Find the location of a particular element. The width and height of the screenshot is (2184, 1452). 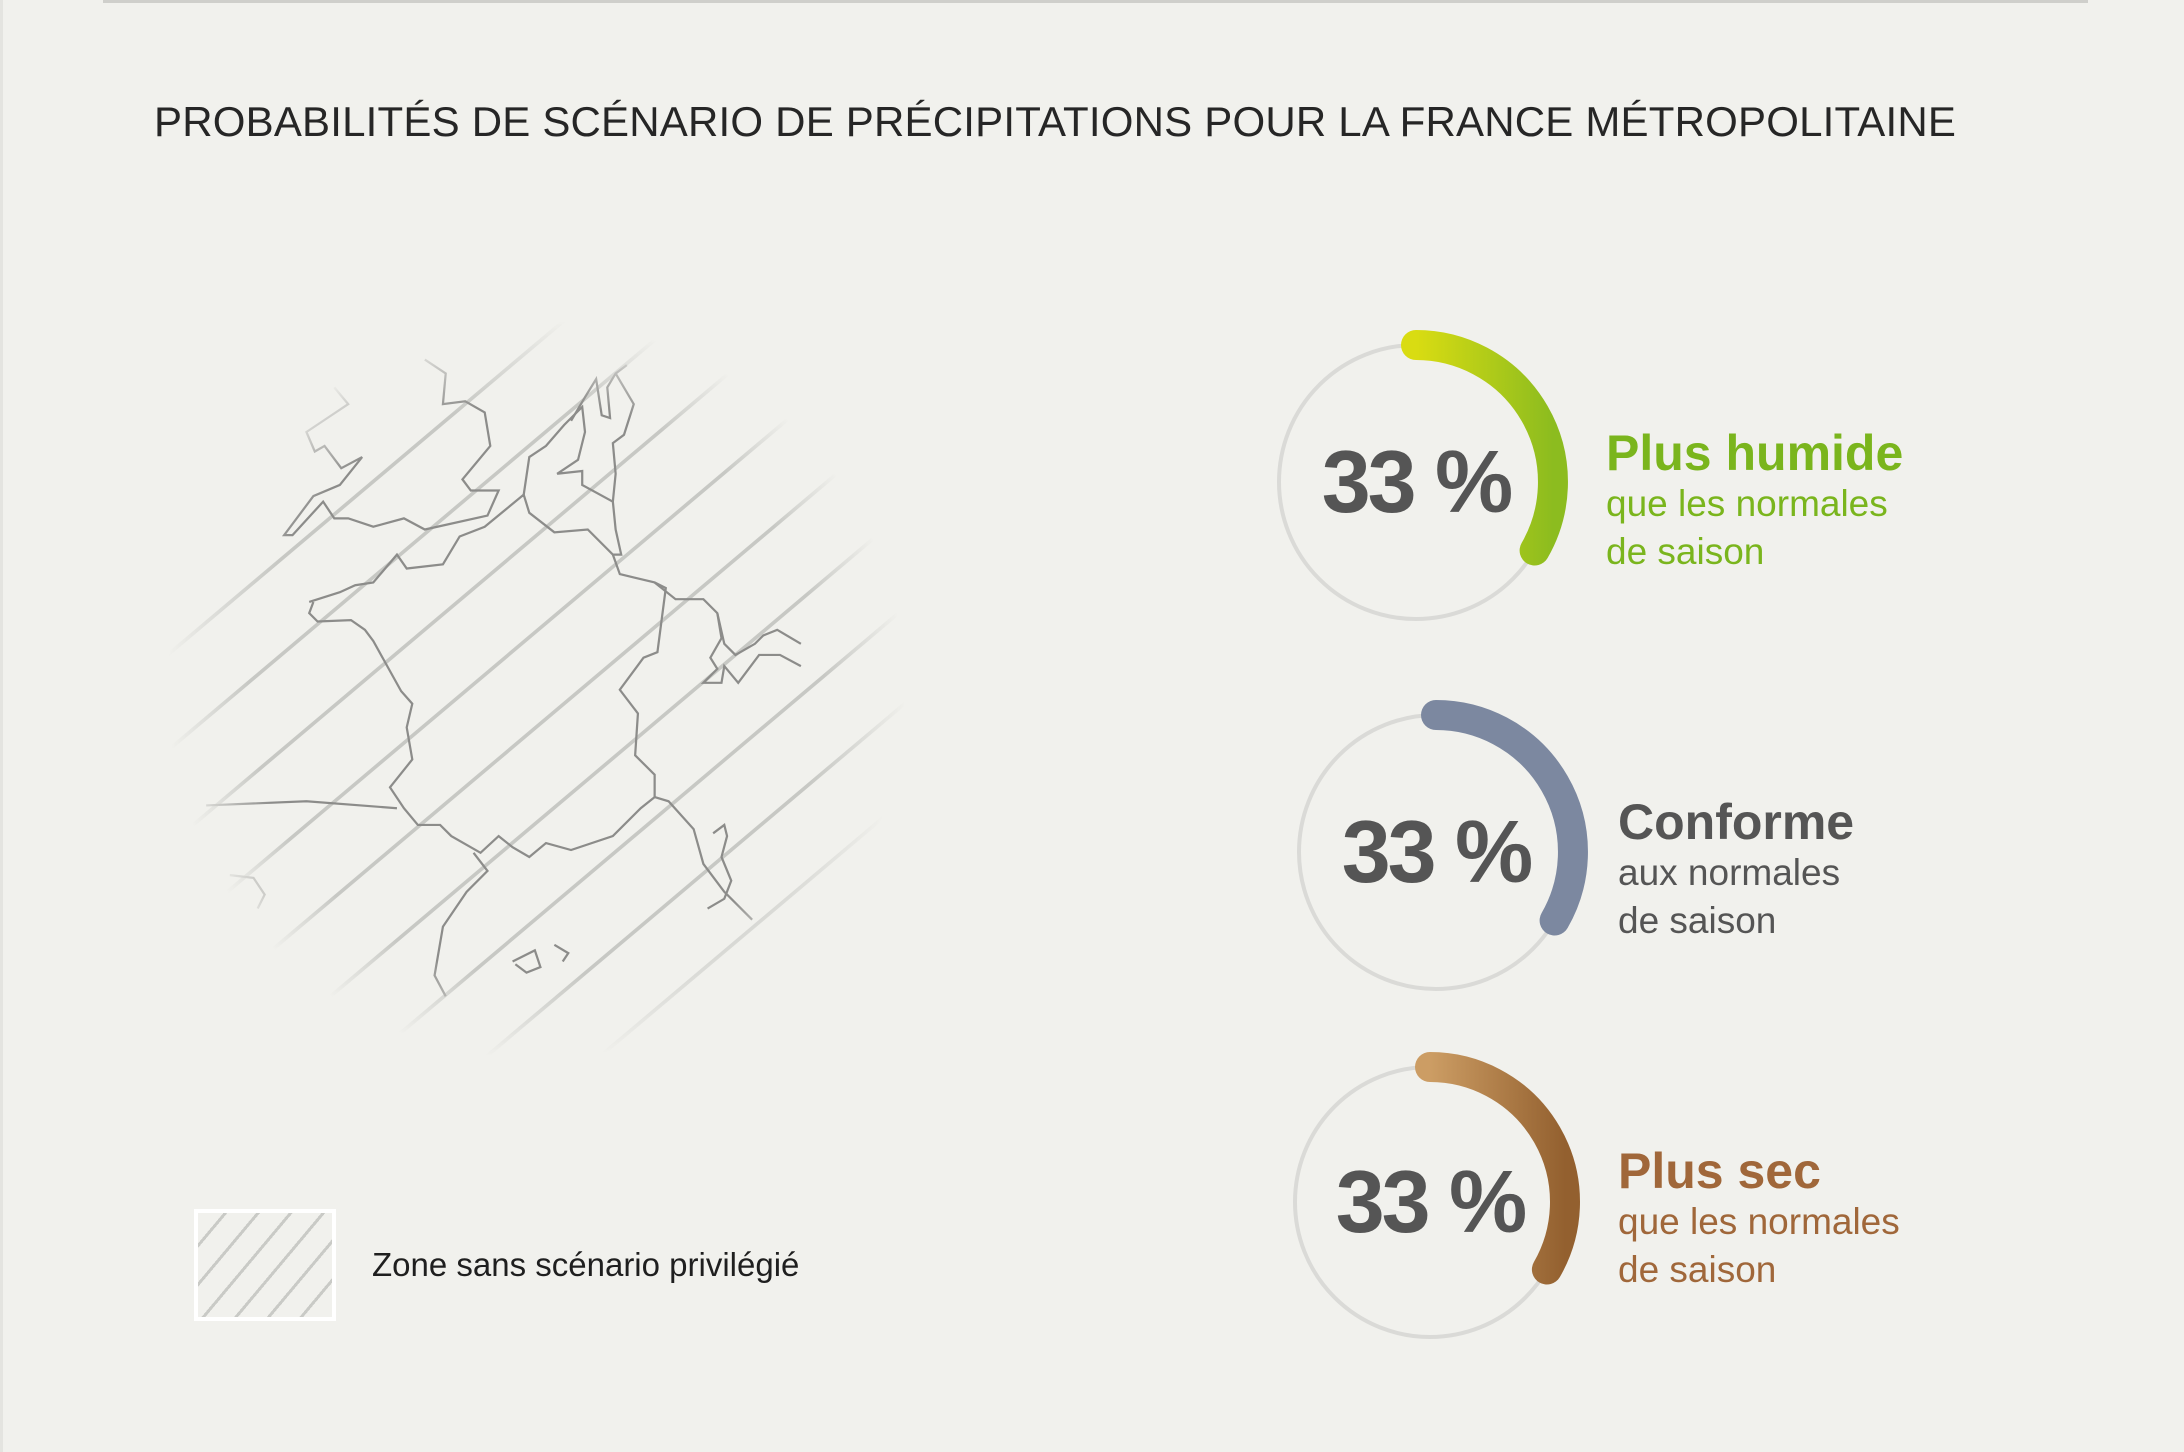

gauge-plus-sec: 33 % is located at coordinates (1430, 1202).